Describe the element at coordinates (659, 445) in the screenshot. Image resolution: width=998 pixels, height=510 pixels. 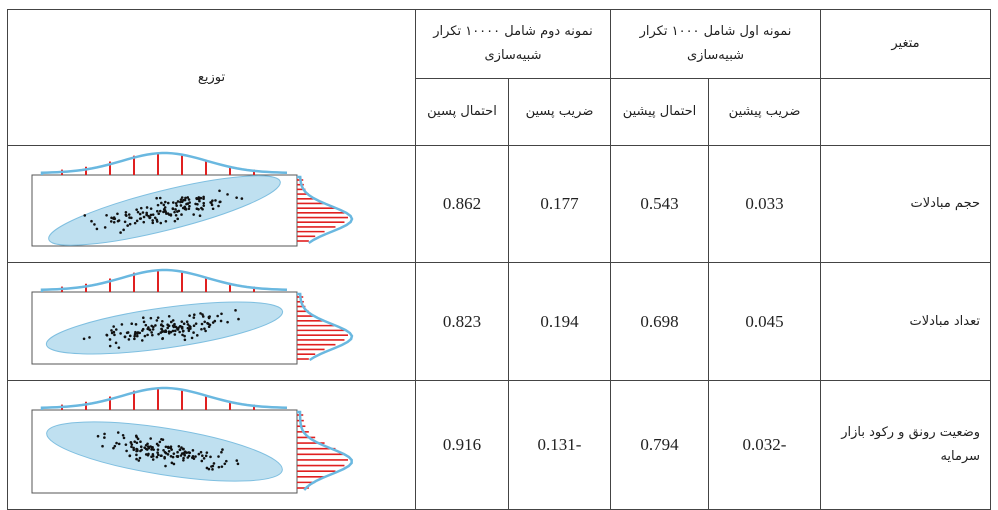
I see `value-cell: 0.794` at that location.